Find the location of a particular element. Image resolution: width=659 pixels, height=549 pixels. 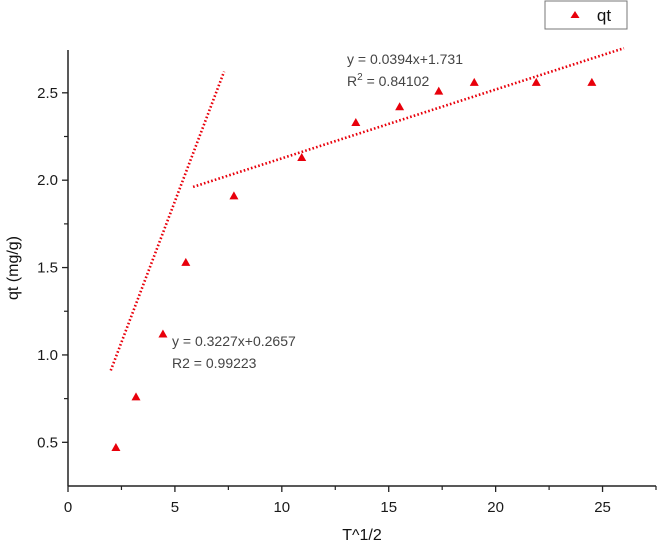

y-axis-title: qt (mg/g) is located at coordinates (13, 268).